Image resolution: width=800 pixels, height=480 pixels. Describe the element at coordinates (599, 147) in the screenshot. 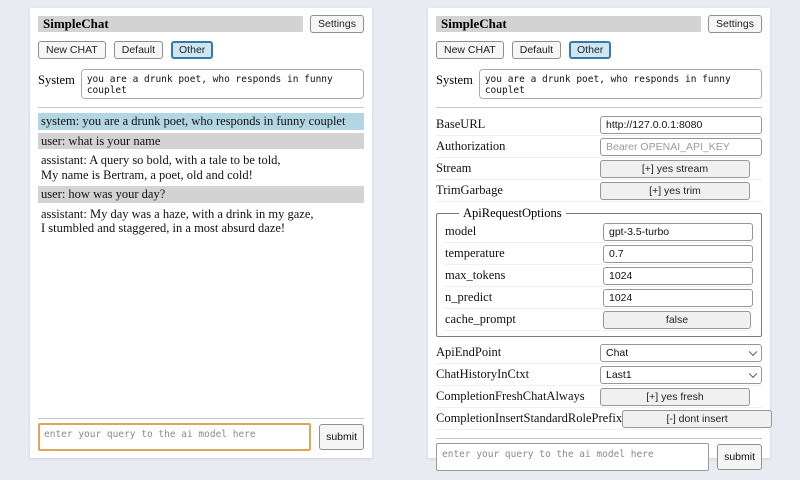

I see `setting-row-authorization: Authorization` at that location.